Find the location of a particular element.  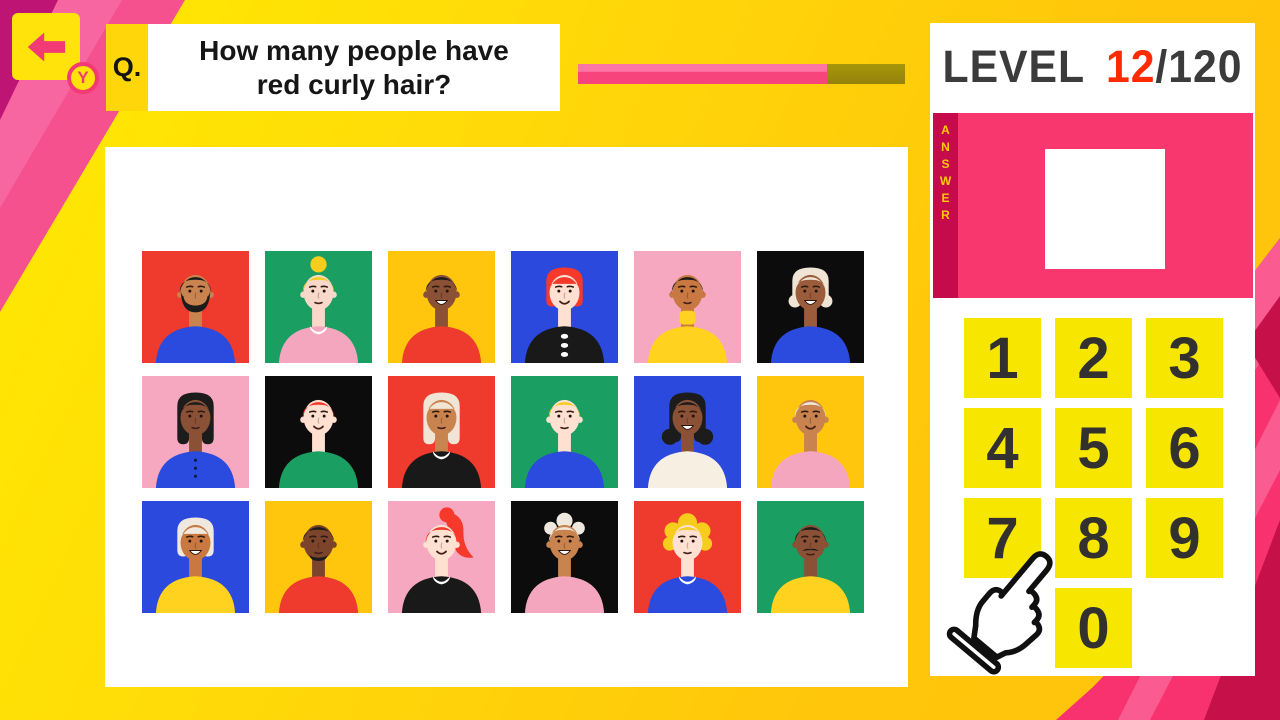

timer-progress-fill is located at coordinates (702, 74).